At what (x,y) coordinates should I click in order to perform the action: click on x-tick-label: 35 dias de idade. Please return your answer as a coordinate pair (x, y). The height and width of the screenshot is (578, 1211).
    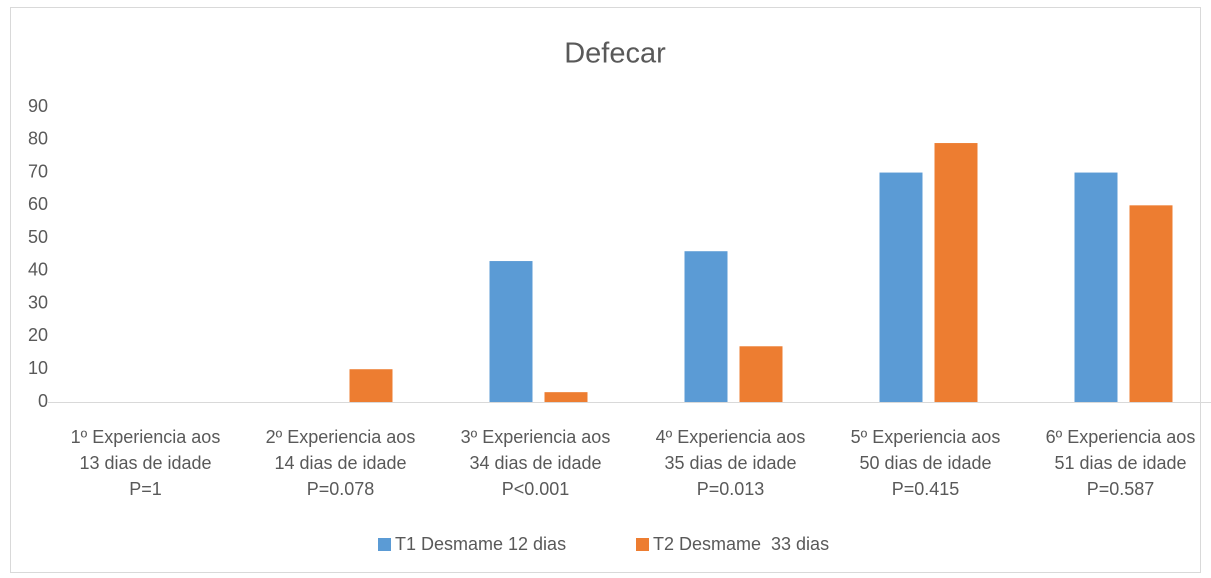
    Looking at the image, I should click on (730, 463).